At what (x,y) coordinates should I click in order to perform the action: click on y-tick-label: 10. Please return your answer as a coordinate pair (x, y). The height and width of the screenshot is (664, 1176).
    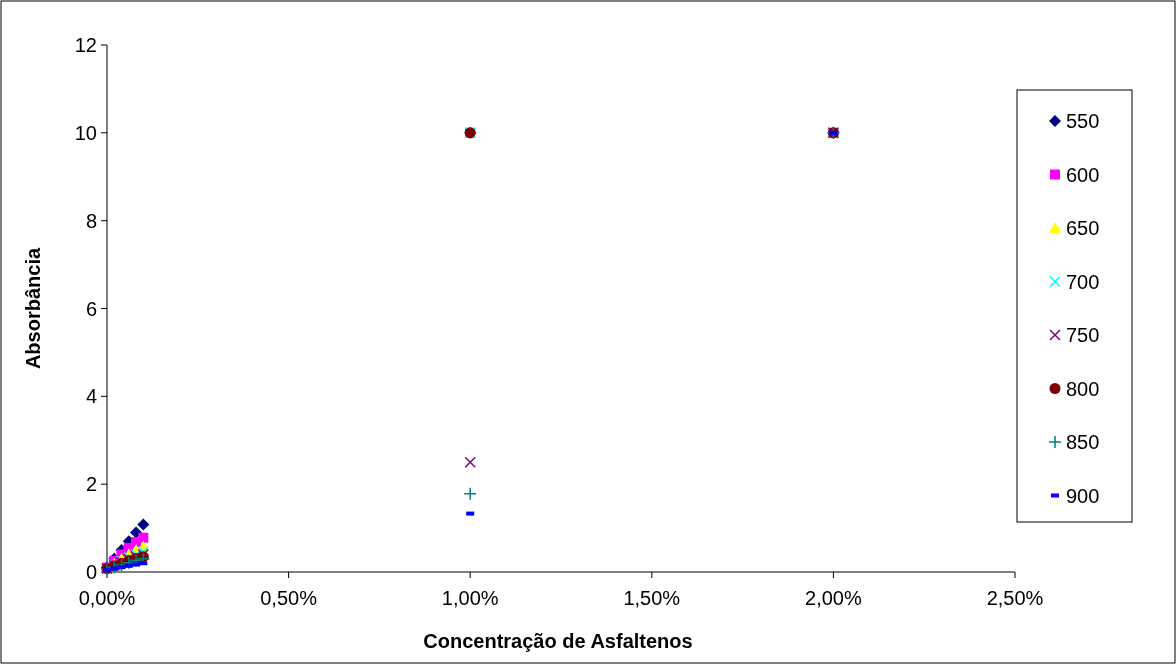
    Looking at the image, I should click on (85, 132).